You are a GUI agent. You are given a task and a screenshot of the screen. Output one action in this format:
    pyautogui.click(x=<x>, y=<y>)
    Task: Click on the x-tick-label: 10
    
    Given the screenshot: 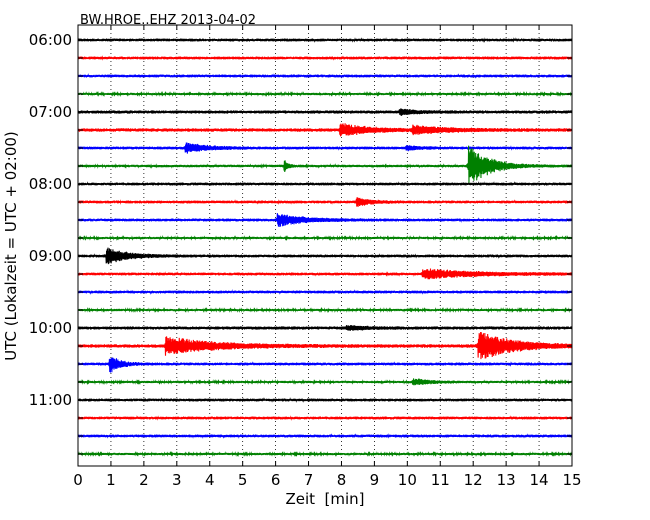 What is the action you would take?
    pyautogui.click(x=407, y=480)
    